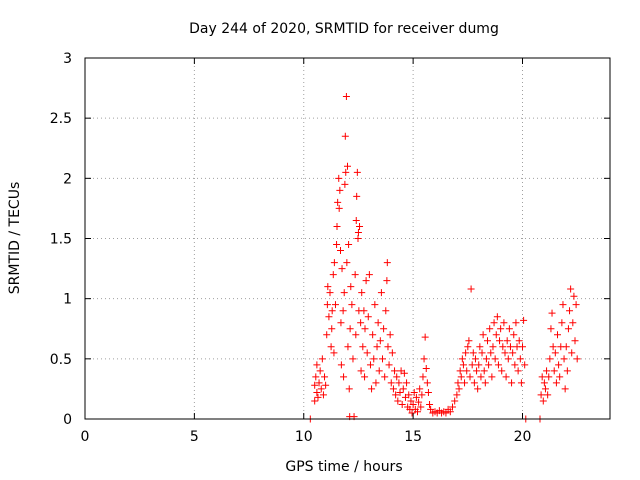 Image resolution: width=640 pixels, height=480 pixels. Describe the element at coordinates (67, 59) in the screenshot. I see `y-tick-label: 3` at that location.